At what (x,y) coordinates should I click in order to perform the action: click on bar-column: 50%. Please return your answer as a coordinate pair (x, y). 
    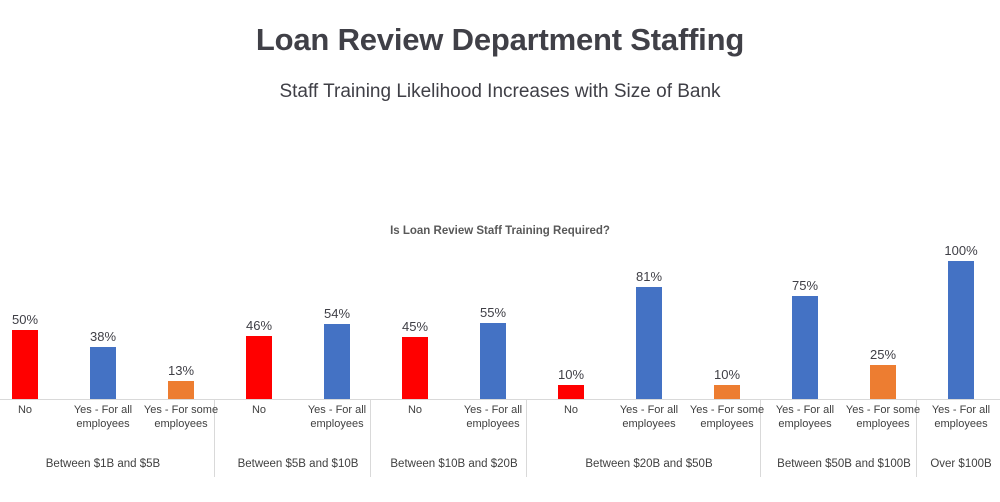
    Looking at the image, I should click on (25, 299).